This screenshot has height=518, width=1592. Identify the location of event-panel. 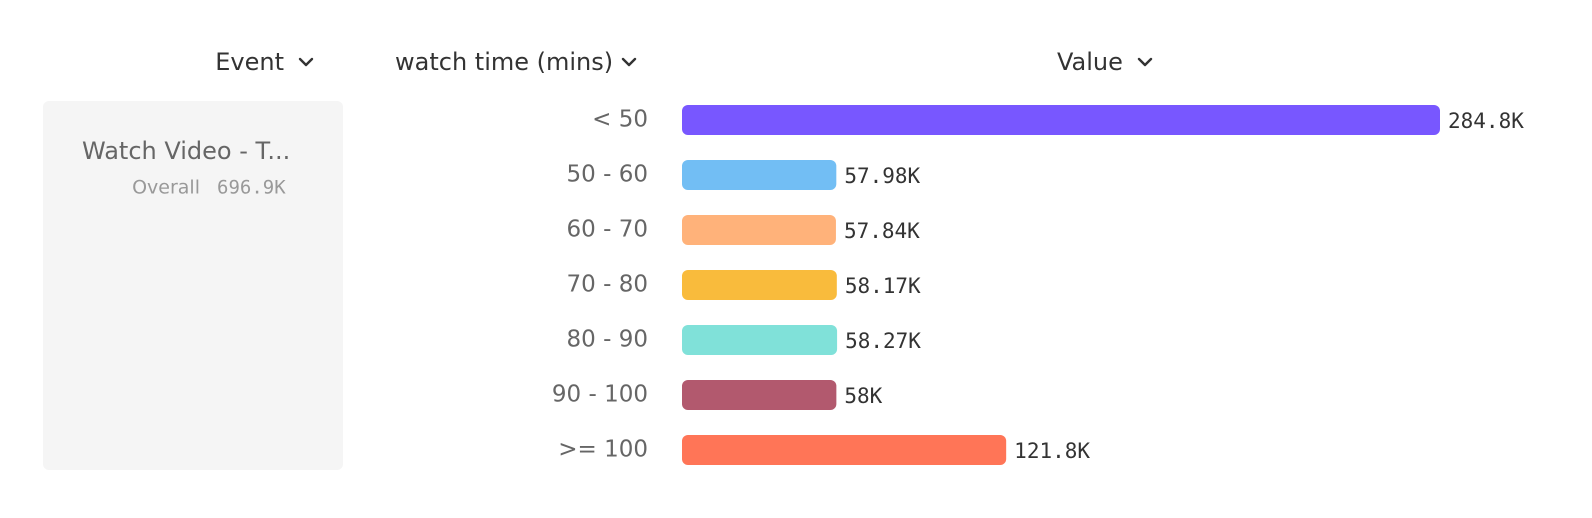
(193, 285).